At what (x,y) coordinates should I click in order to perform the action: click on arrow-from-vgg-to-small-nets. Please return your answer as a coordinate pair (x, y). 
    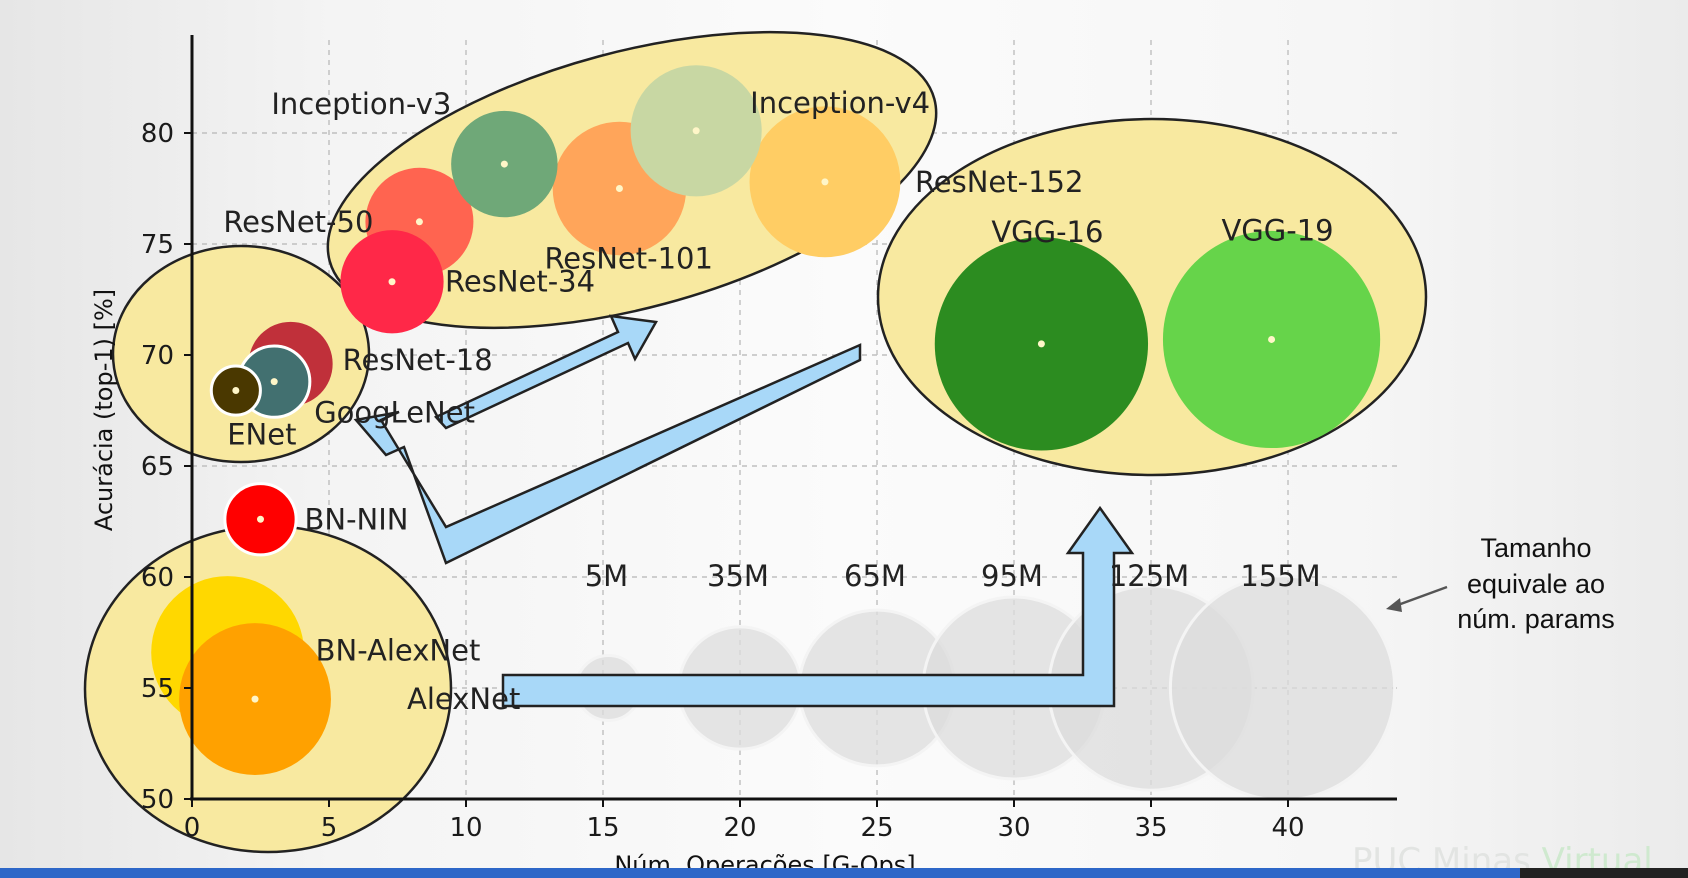
    Looking at the image, I should click on (607, 454).